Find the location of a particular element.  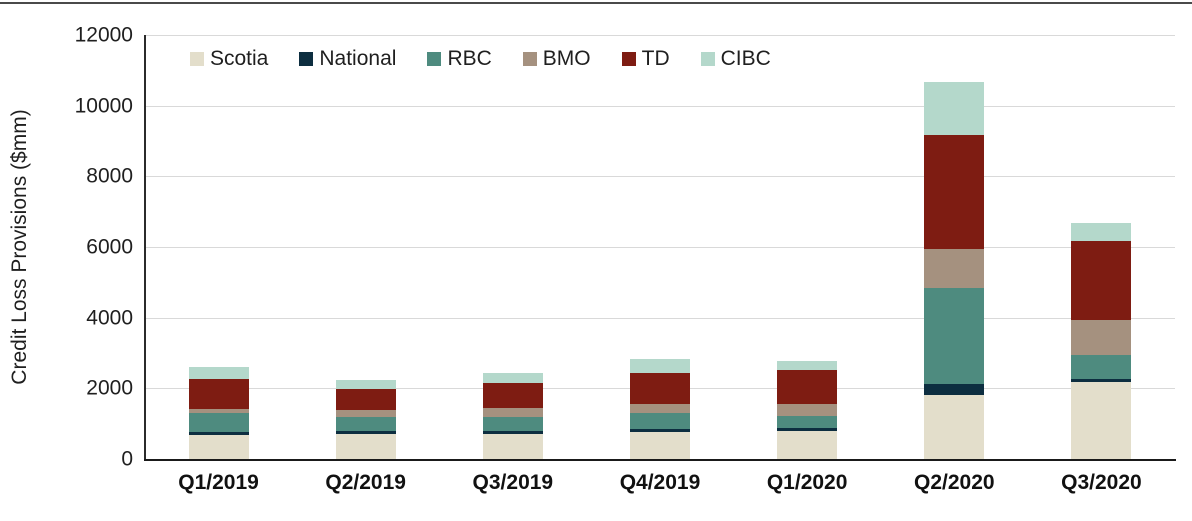

bar-segment-national-q4-2019 is located at coordinates (660, 431).